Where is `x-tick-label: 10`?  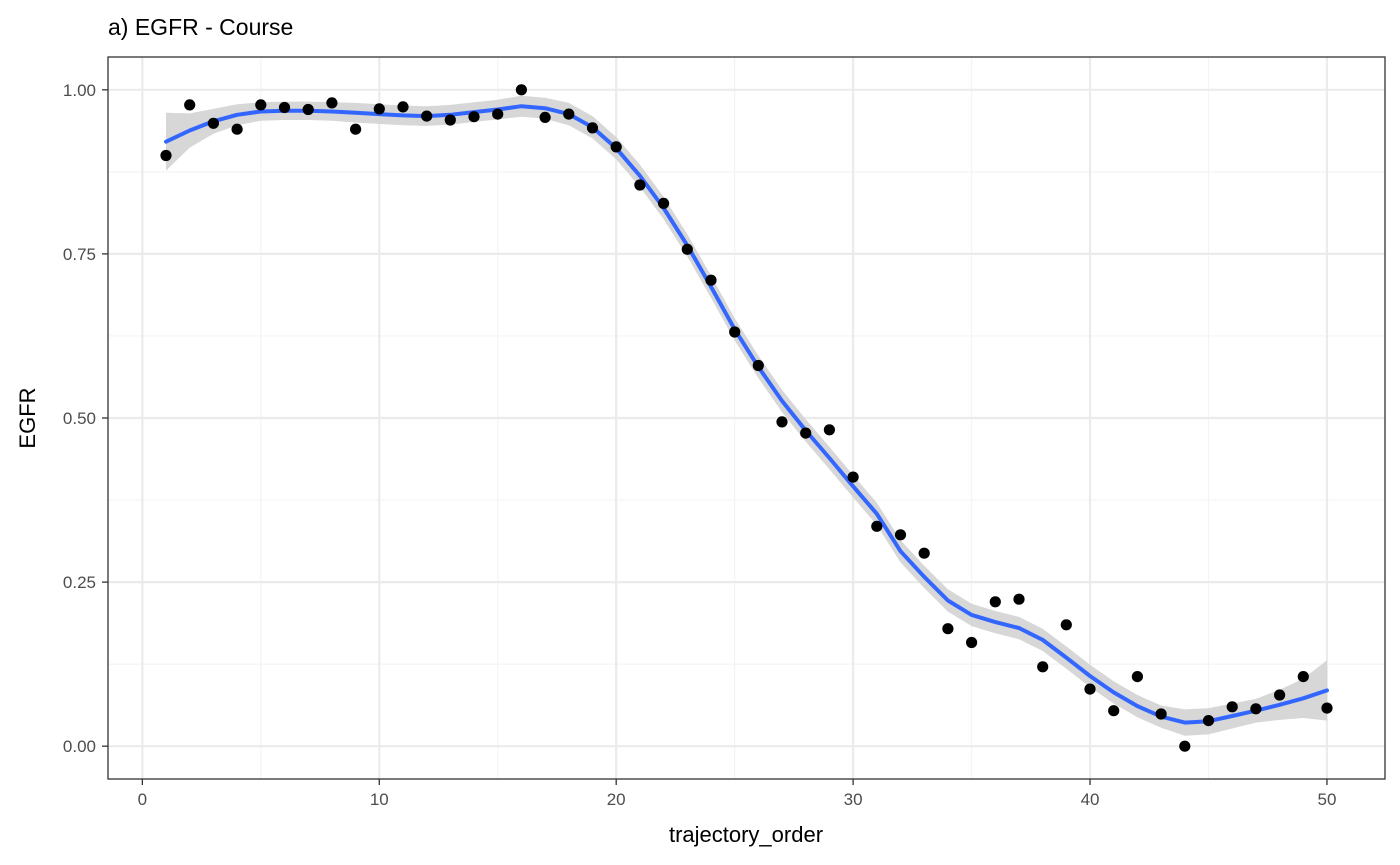 x-tick-label: 10 is located at coordinates (379, 799).